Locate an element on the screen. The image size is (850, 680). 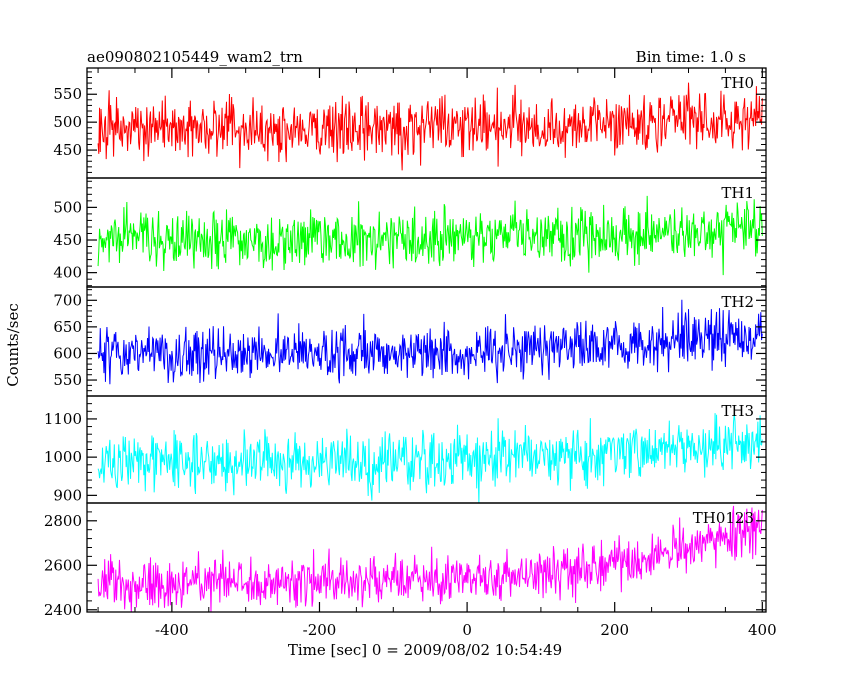
y-tick-label: 2600 is located at coordinates (63, 565).